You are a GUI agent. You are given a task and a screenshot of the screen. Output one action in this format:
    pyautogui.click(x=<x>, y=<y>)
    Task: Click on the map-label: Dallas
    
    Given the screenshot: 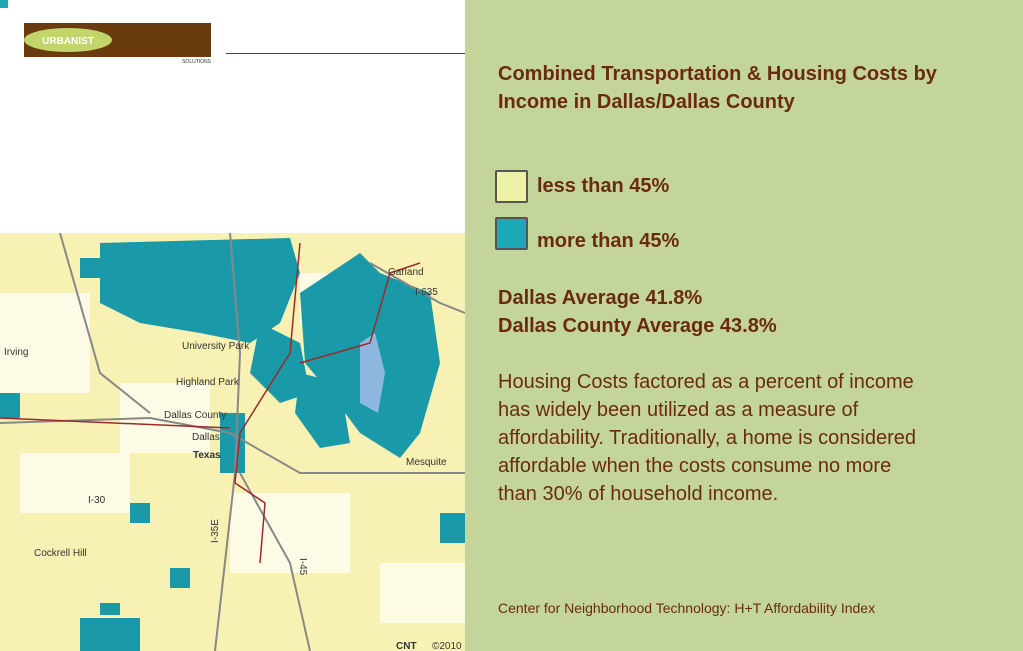 What is the action you would take?
    pyautogui.click(x=206, y=437)
    